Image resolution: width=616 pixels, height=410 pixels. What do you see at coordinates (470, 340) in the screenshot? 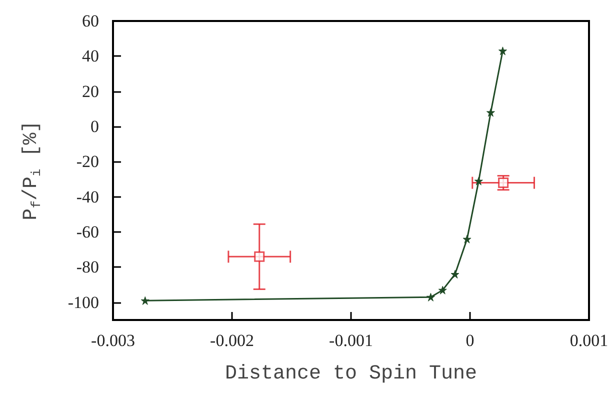
I see `x-tick-label: 0` at bounding box center [470, 340].